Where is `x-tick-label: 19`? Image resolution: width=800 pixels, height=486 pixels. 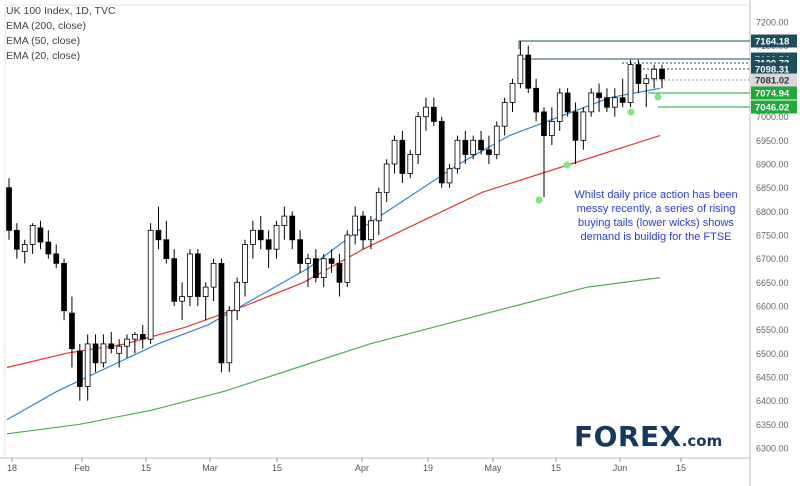 x-tick-label: 19 is located at coordinates (428, 468).